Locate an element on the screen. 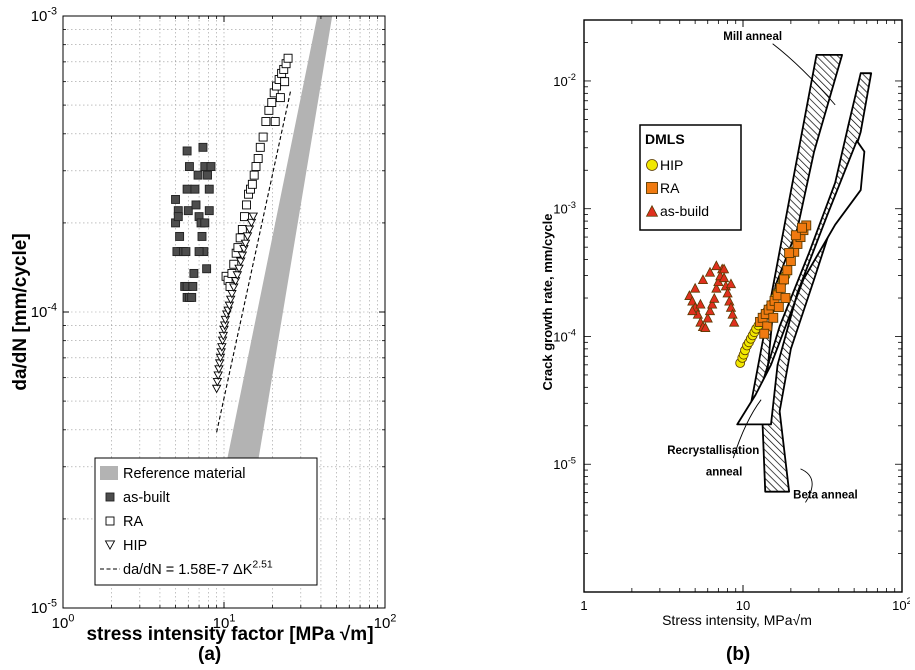 This screenshot has width=915, height=670. legend-marker-asbuild is located at coordinates (652, 210).